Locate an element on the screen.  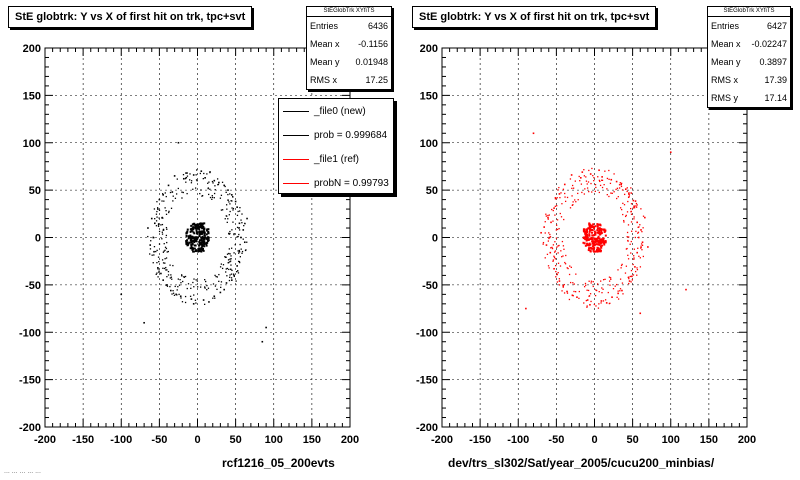
x-tick-label: -150 is located at coordinates (480, 440).